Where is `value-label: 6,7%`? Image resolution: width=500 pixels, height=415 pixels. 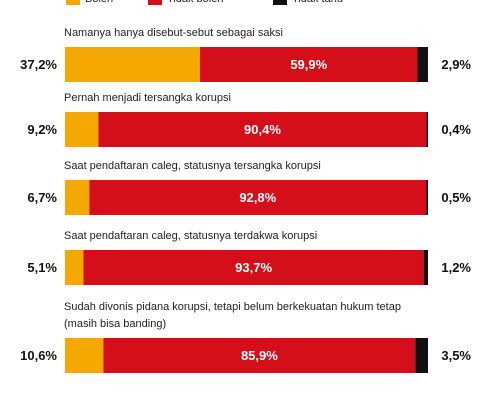 value-label: 6,7% is located at coordinates (42, 197).